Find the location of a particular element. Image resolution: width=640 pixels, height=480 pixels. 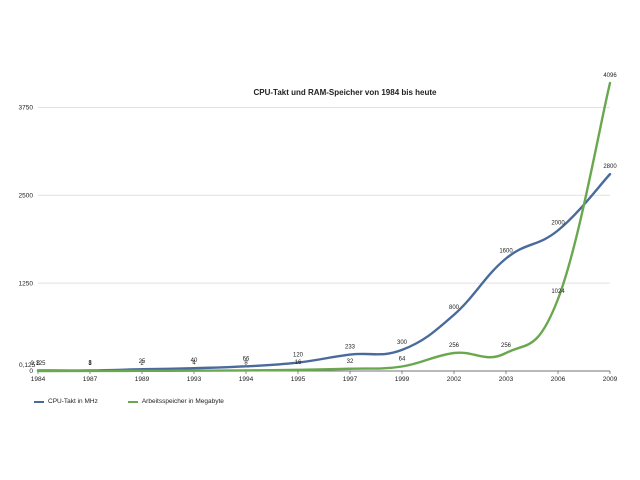

data-label: 64 is located at coordinates (402, 360).